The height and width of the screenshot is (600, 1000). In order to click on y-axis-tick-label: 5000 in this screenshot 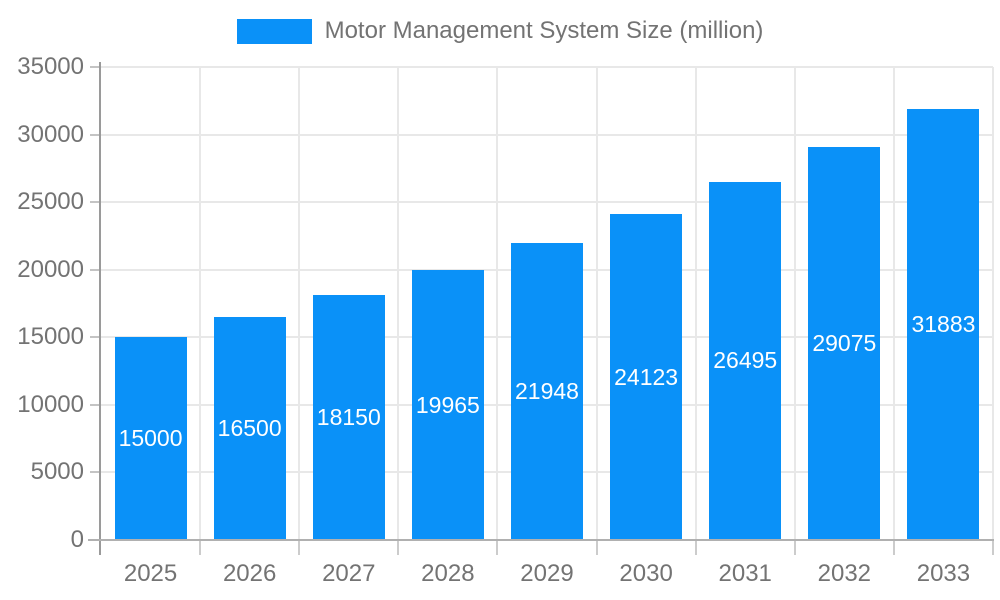, I will do `click(57, 472)`.